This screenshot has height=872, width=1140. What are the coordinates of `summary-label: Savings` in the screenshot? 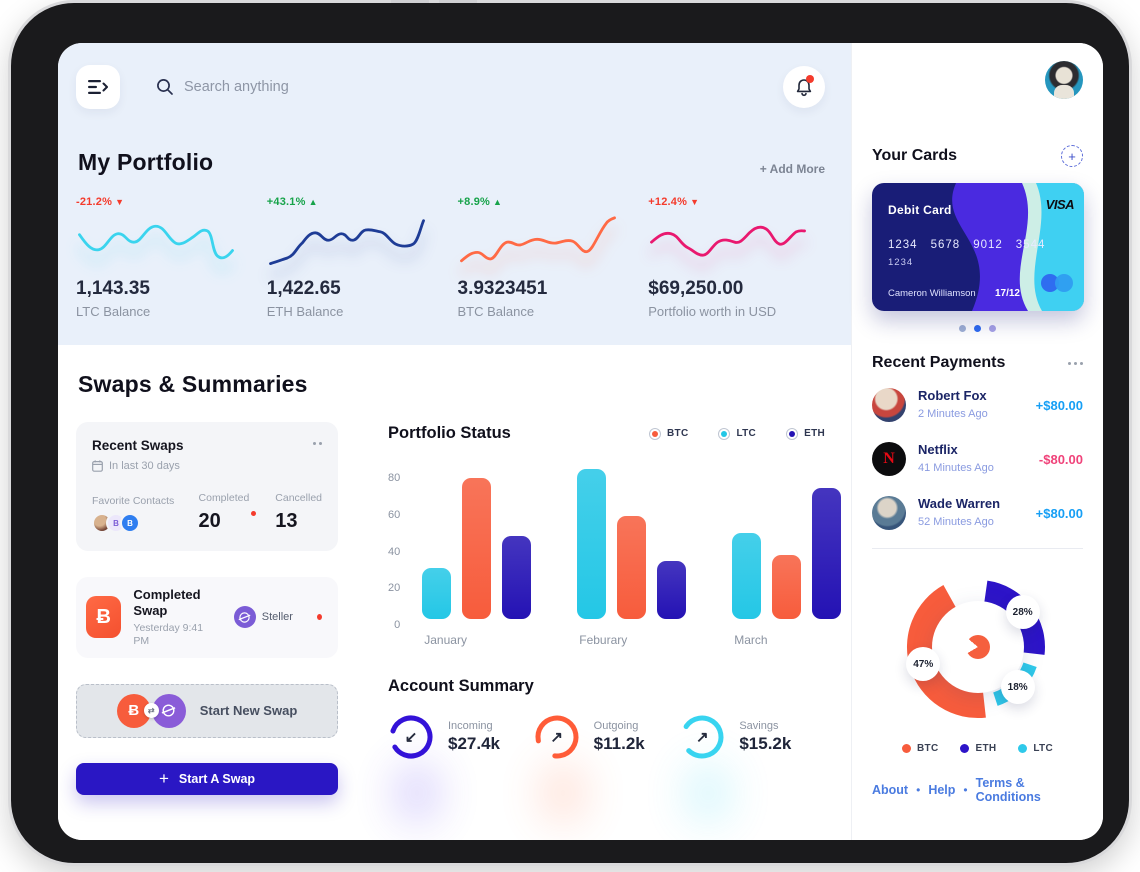 It's located at (759, 726).